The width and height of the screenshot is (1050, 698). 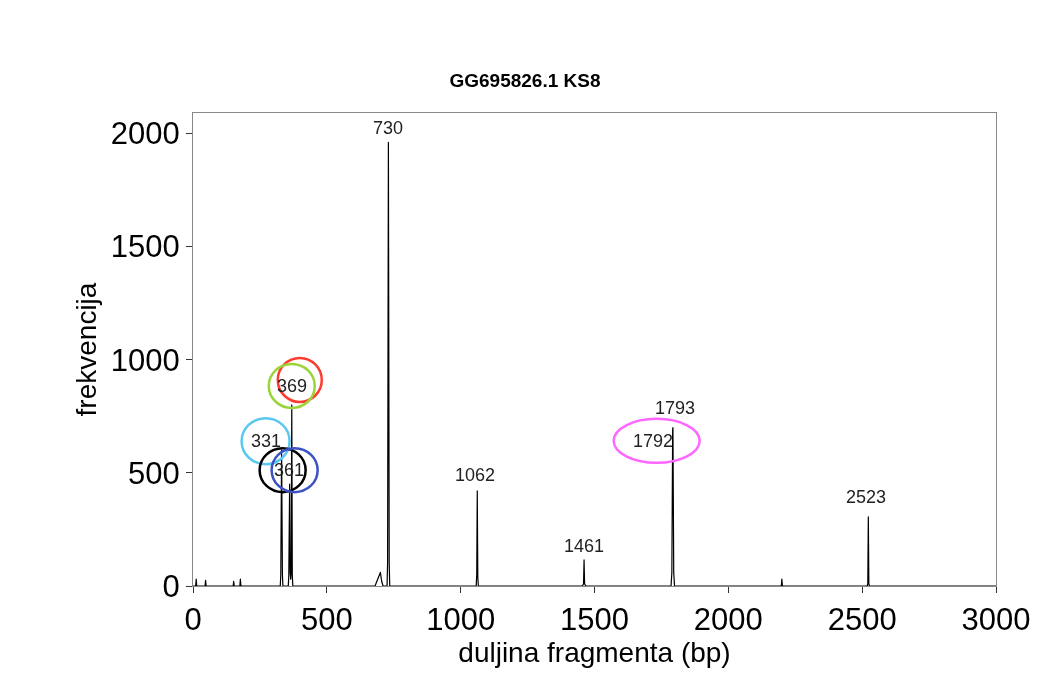 I want to click on x-tick-label: 500, so click(x=326, y=620).